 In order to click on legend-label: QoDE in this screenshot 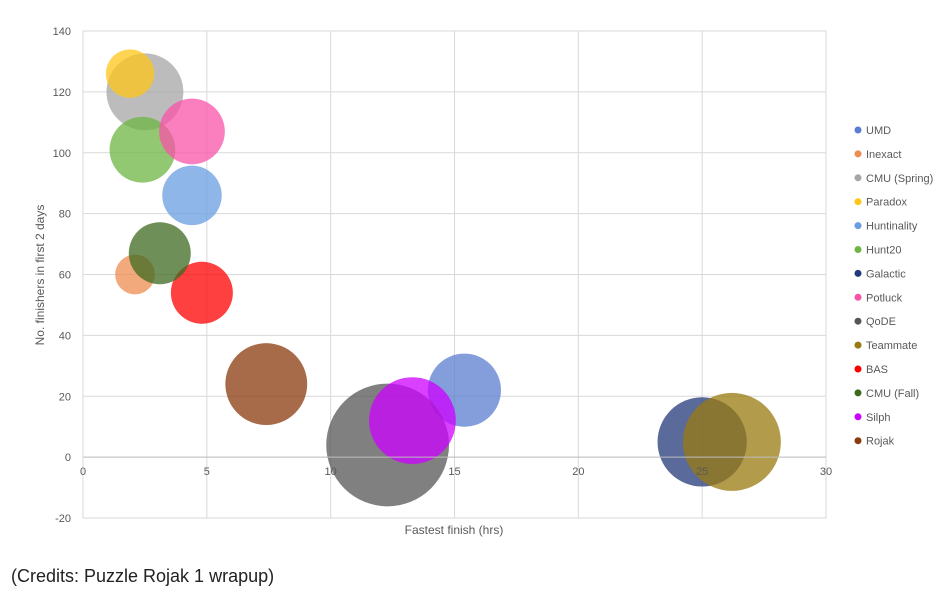, I will do `click(881, 322)`.